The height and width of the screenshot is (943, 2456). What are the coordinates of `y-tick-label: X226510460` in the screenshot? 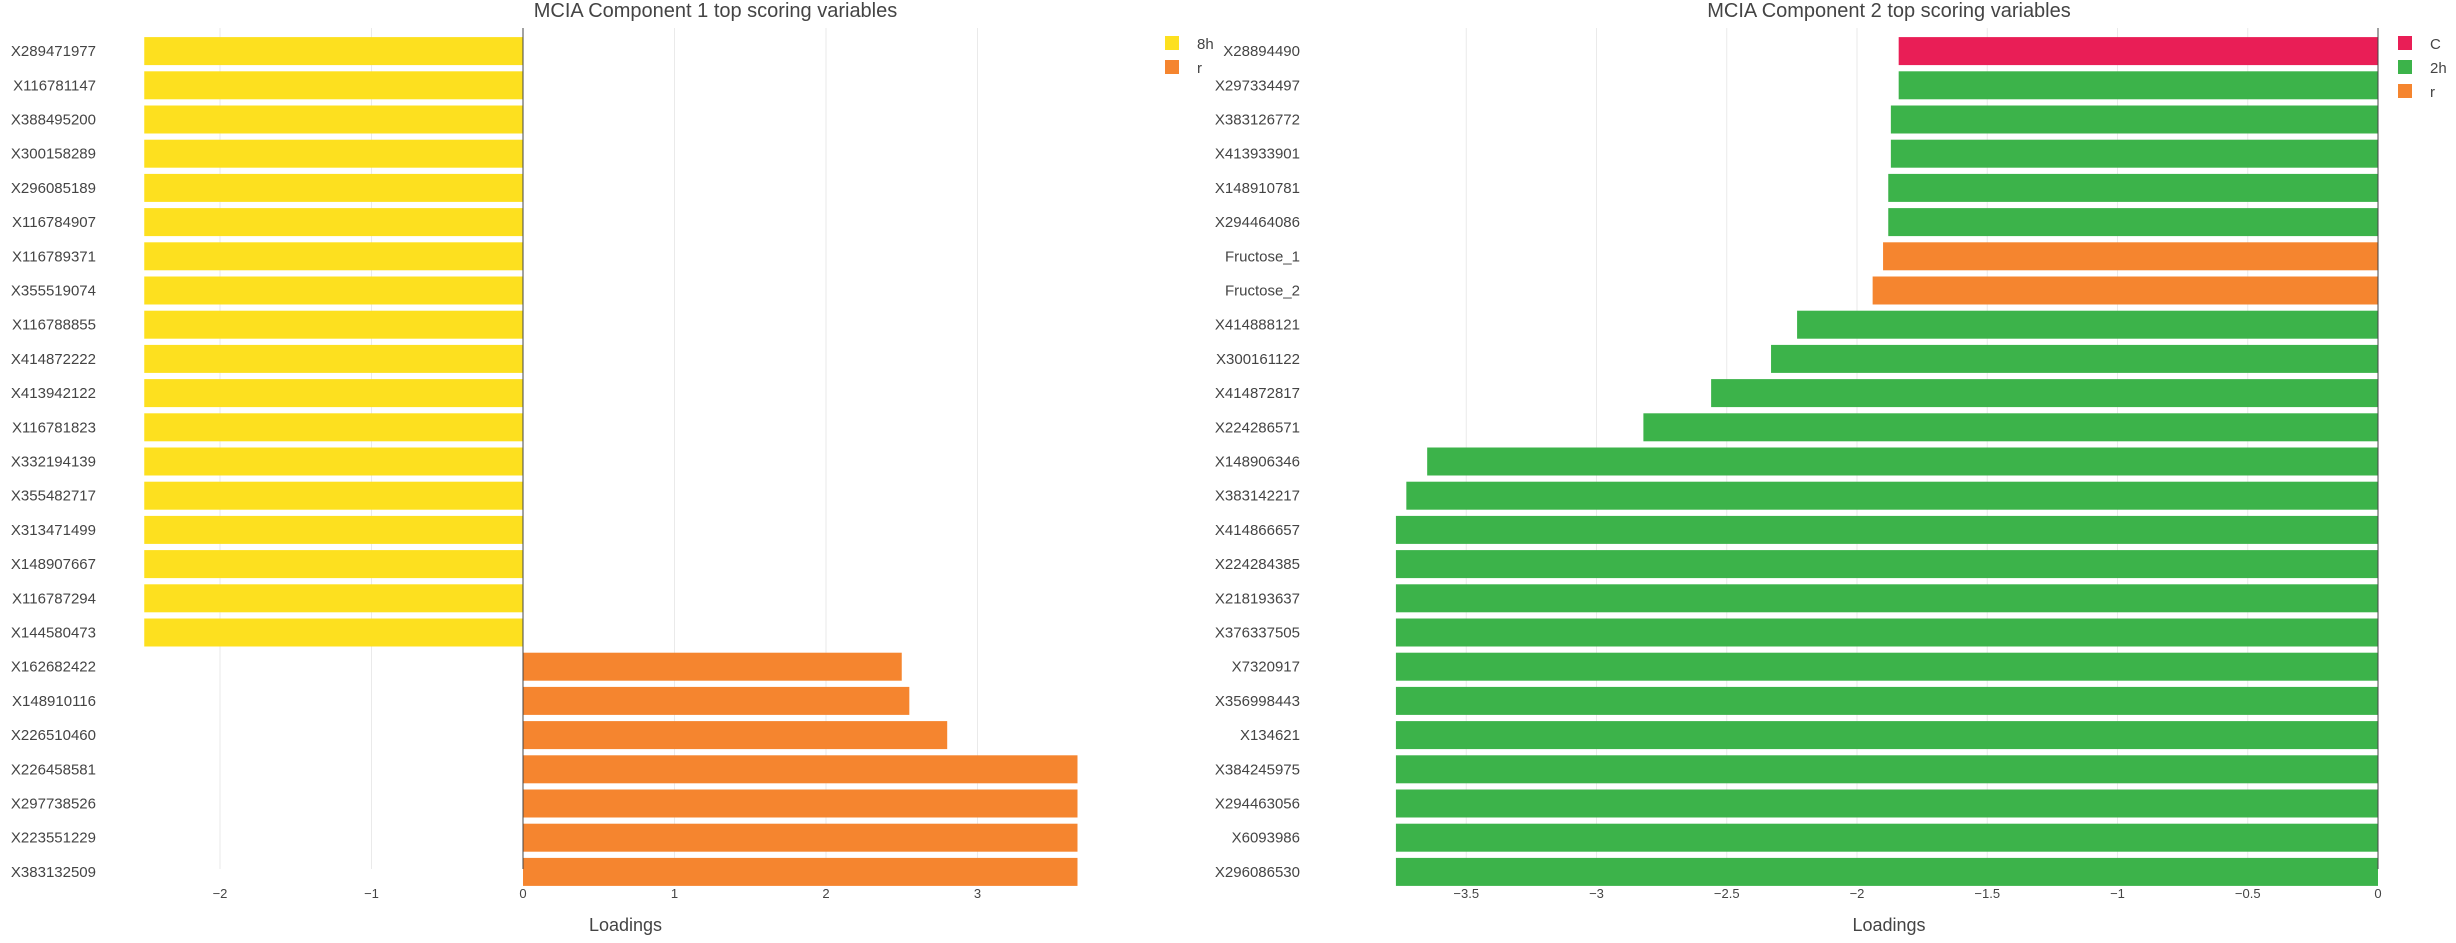 It's located at (53, 735).